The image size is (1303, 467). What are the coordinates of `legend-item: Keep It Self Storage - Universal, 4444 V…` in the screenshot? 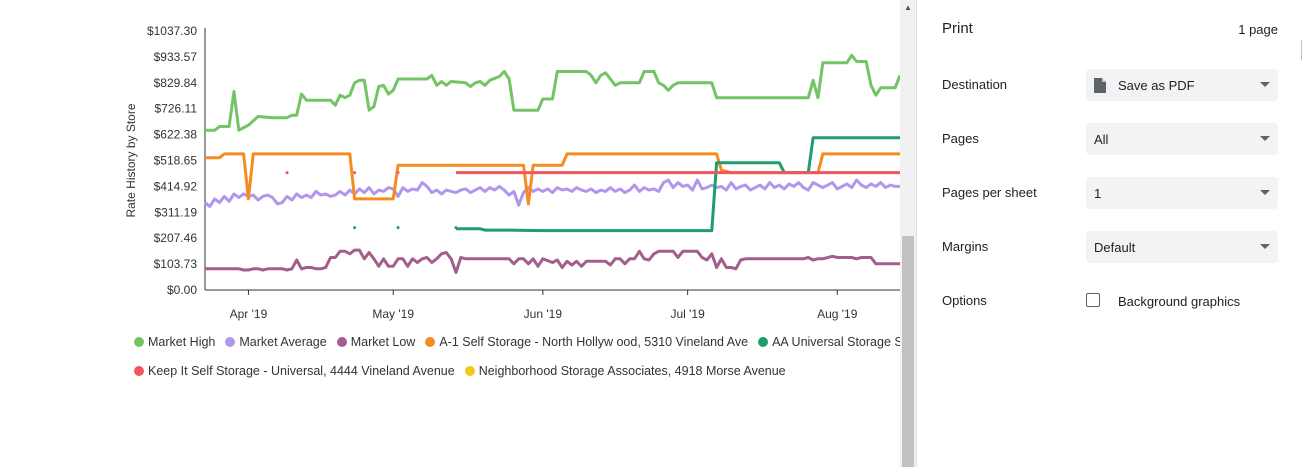 It's located at (294, 371).